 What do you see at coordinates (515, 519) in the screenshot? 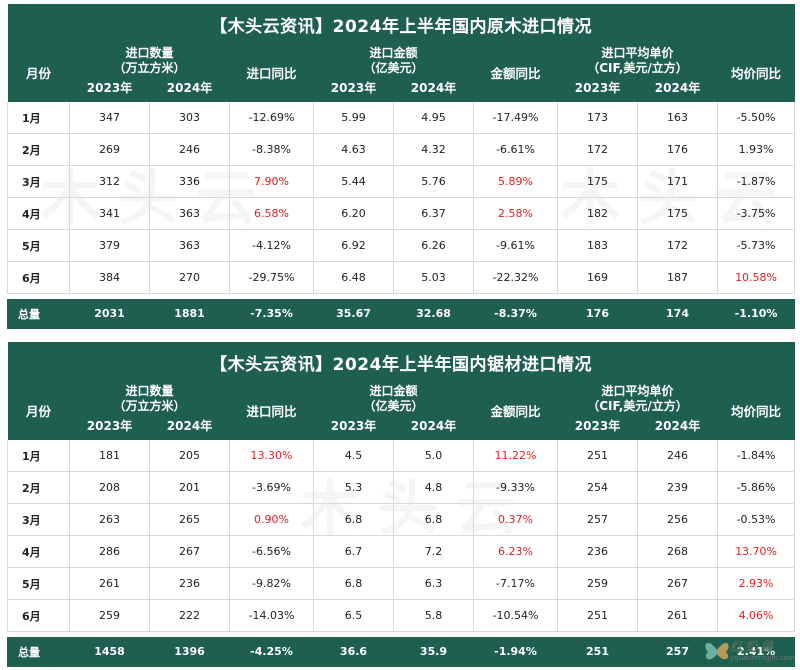
I see `value-cell: 0.37%` at bounding box center [515, 519].